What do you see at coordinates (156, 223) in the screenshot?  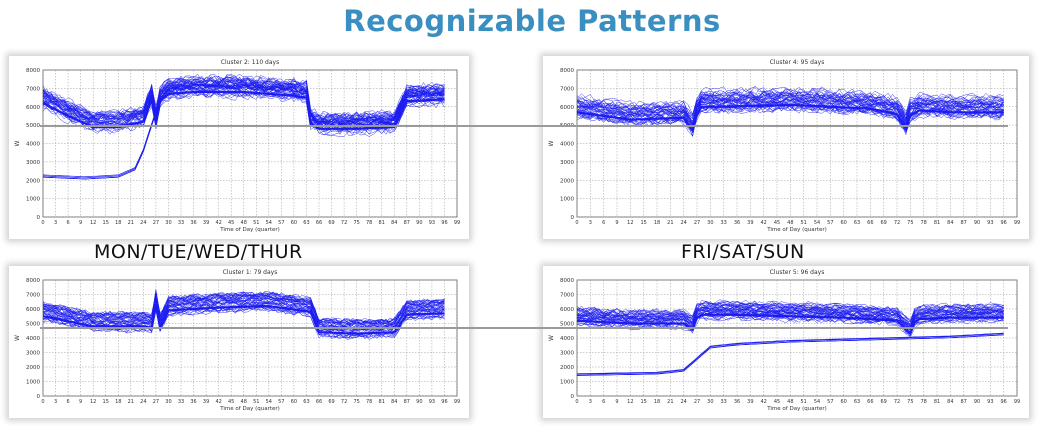 I see `x-tick-label: 27` at bounding box center [156, 223].